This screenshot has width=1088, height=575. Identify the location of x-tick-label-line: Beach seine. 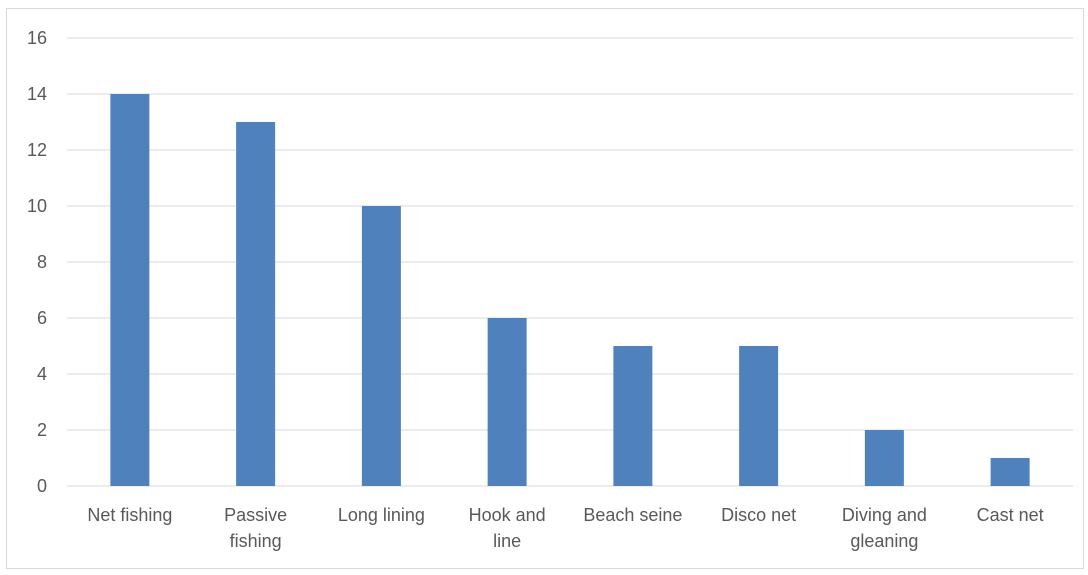
(632, 515).